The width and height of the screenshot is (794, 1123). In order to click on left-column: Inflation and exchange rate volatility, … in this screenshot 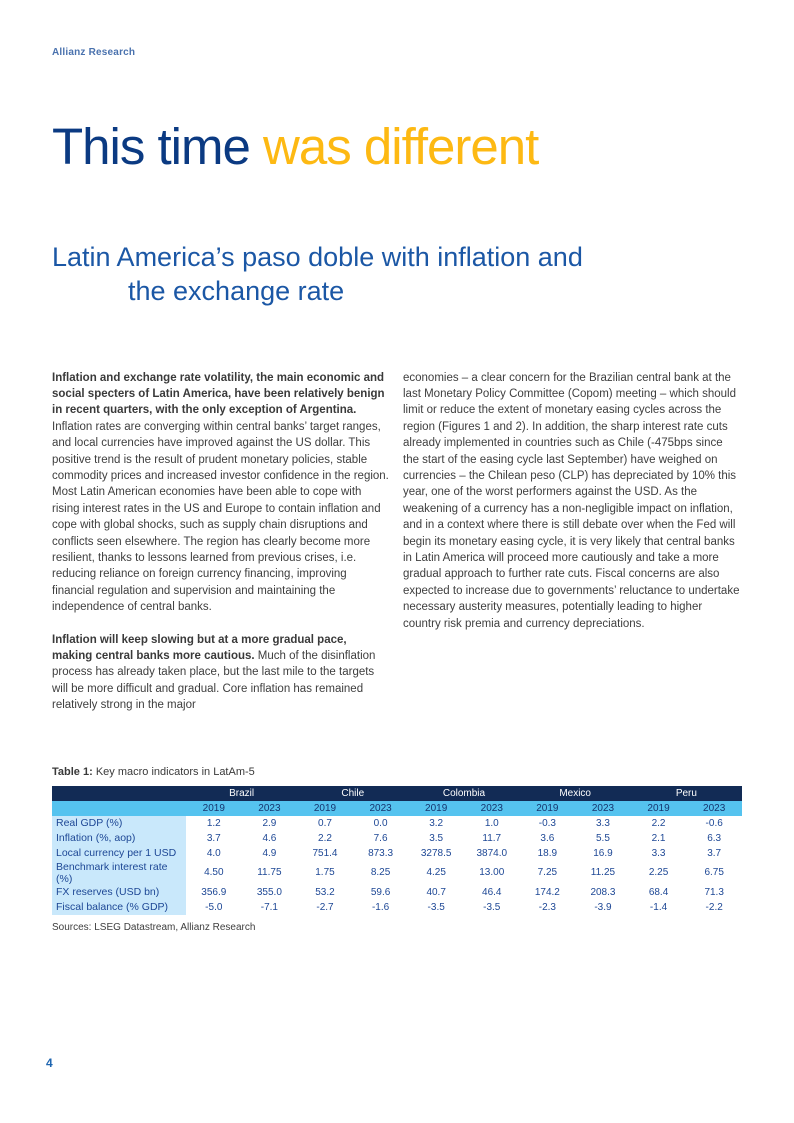, I will do `click(221, 550)`.